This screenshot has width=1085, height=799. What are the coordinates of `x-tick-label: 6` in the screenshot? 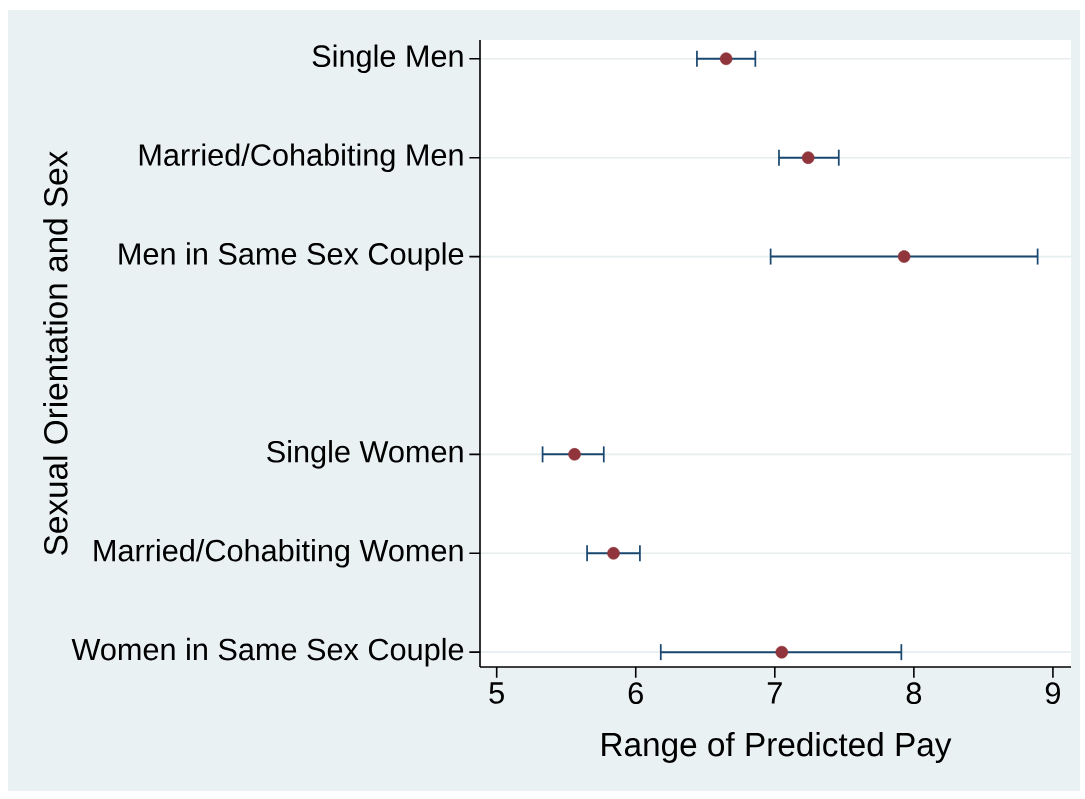 It's located at (635, 693).